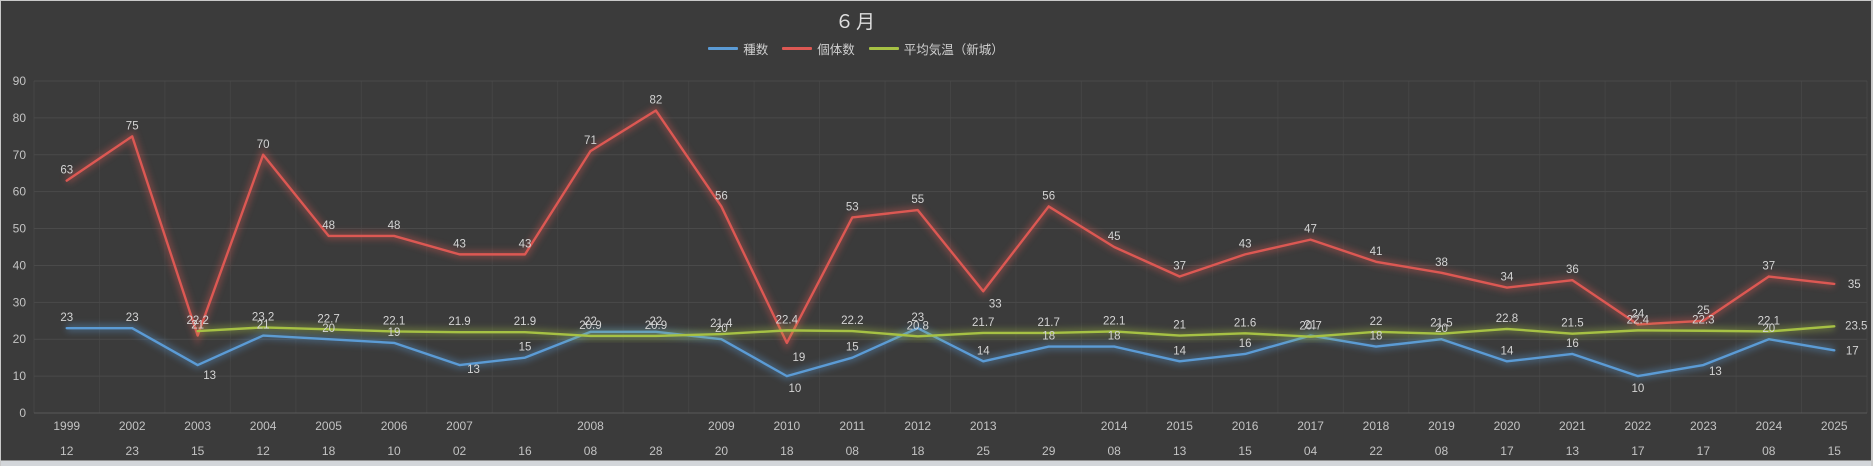 The width and height of the screenshot is (1873, 466). Describe the element at coordinates (1245, 323) in the screenshot. I see `data-label-avg-temp: 21.6` at that location.